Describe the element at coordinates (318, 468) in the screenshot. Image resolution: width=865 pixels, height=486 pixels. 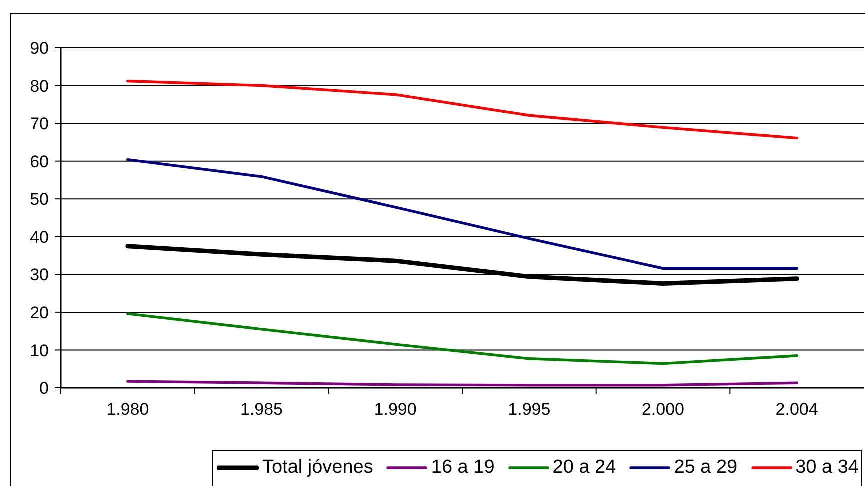
I see `legend-label: Total jóvenes` at that location.